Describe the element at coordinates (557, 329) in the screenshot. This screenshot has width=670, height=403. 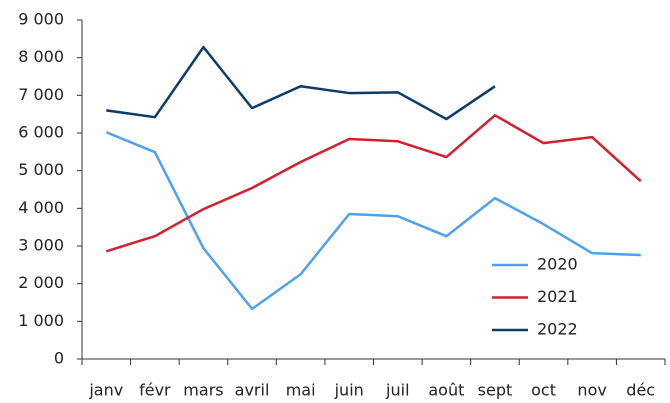
I see `legend-label: 2022` at that location.